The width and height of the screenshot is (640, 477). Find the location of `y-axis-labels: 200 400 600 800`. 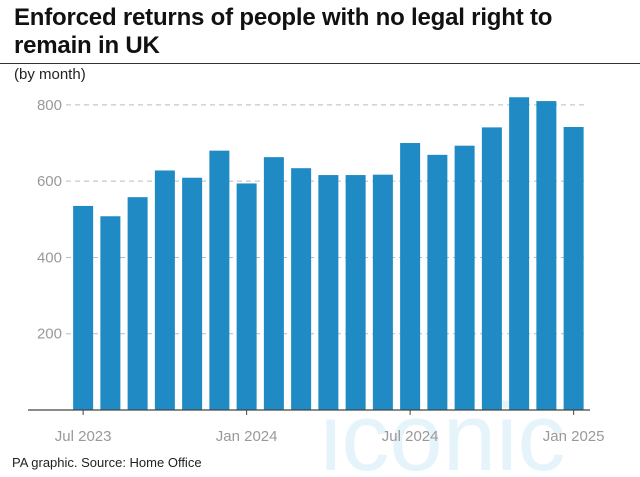

y-axis-labels: 200 400 600 800 is located at coordinates (49, 220).